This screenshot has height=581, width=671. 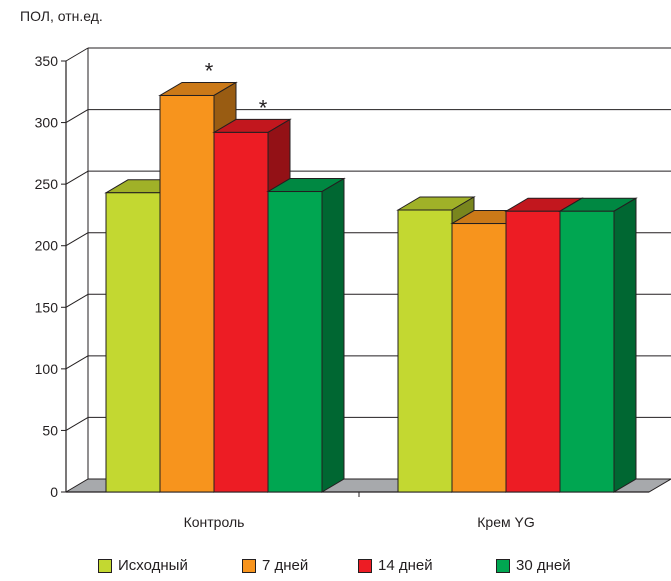 What do you see at coordinates (105, 565) in the screenshot?
I see `legend-swatch-initial` at bounding box center [105, 565].